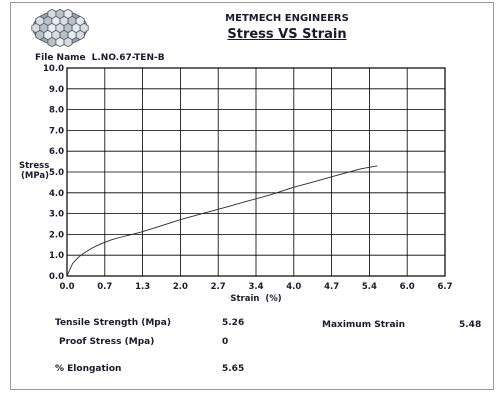 This screenshot has width=498, height=394. I want to click on report-title: Stress VS Strain, so click(287, 34).